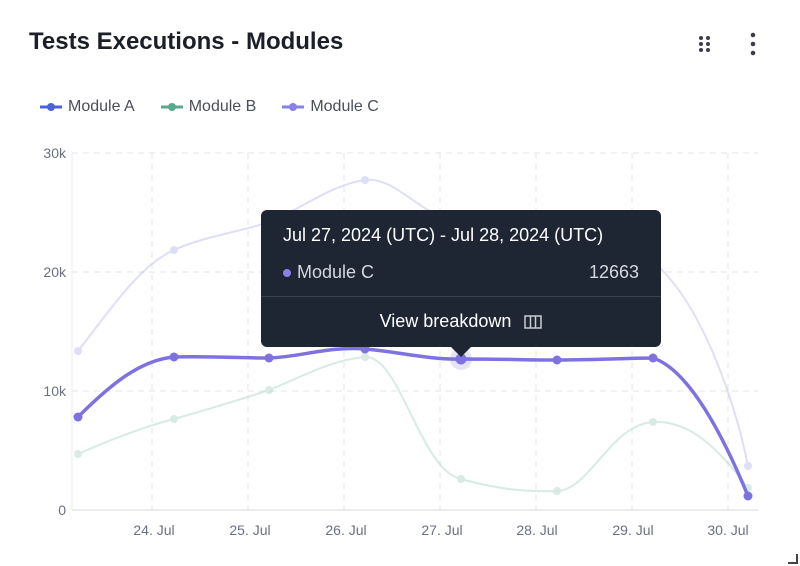 The height and width of the screenshot is (566, 800). Describe the element at coordinates (461, 272) in the screenshot. I see `tooltip-series-row: Module C 12663` at that location.